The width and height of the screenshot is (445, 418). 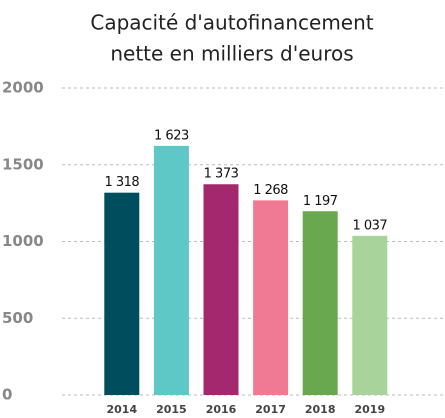 I want to click on x-tick-label: 2017, so click(x=270, y=409).